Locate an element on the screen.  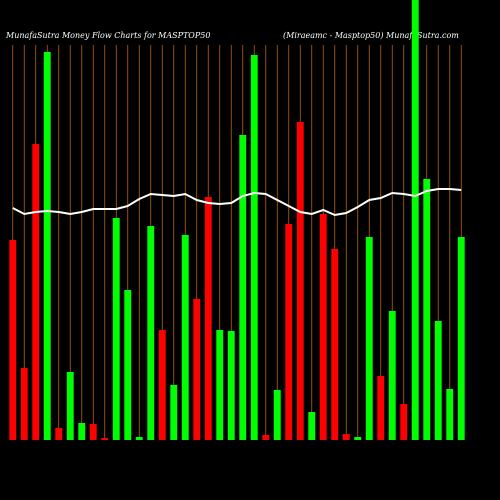
line-series is located at coordinates (237, 202).